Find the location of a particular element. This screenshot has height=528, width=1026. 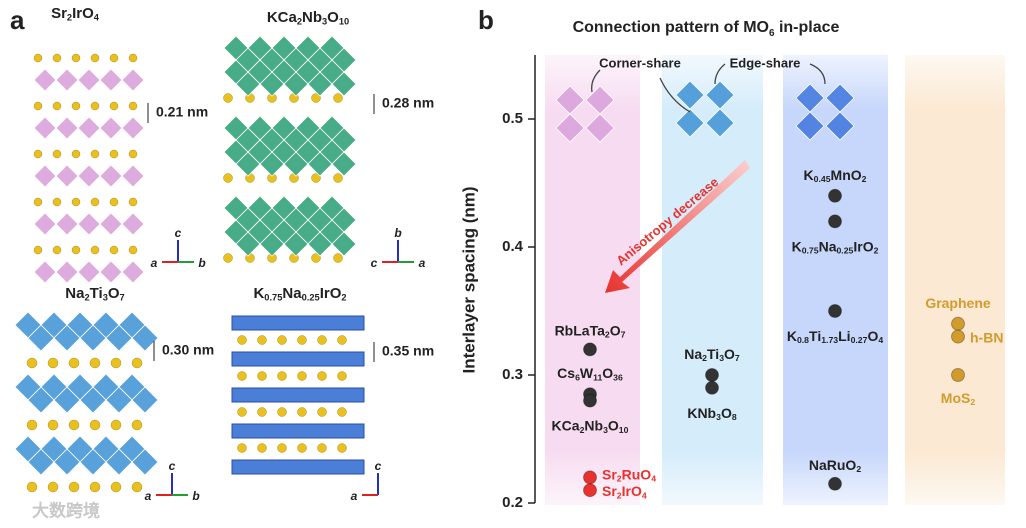

annotation-arrow is located at coordinates (817, 74).